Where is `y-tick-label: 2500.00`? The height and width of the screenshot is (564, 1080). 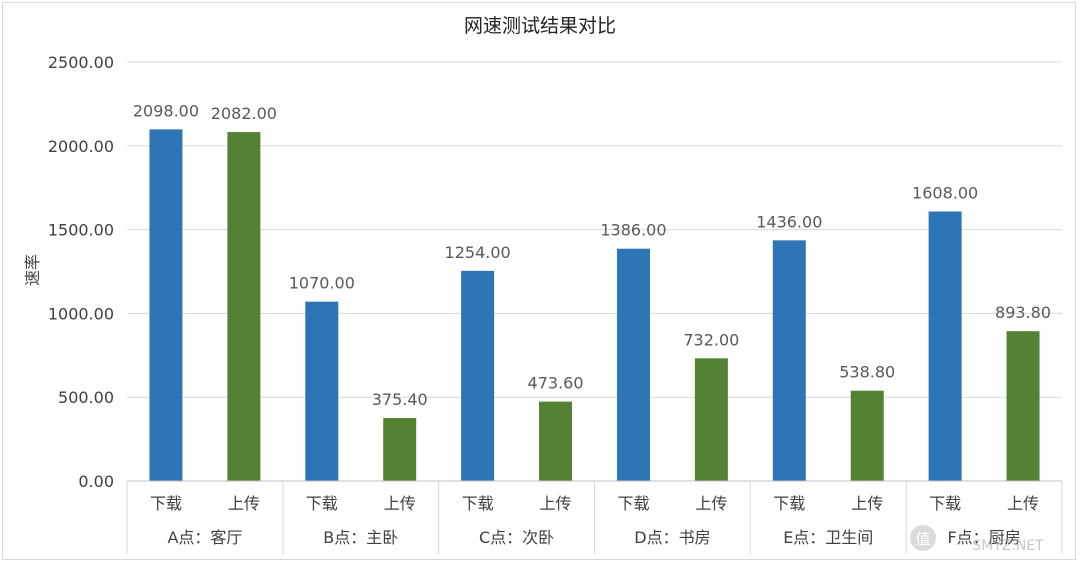
y-tick-label: 2500.00 is located at coordinates (81, 62).